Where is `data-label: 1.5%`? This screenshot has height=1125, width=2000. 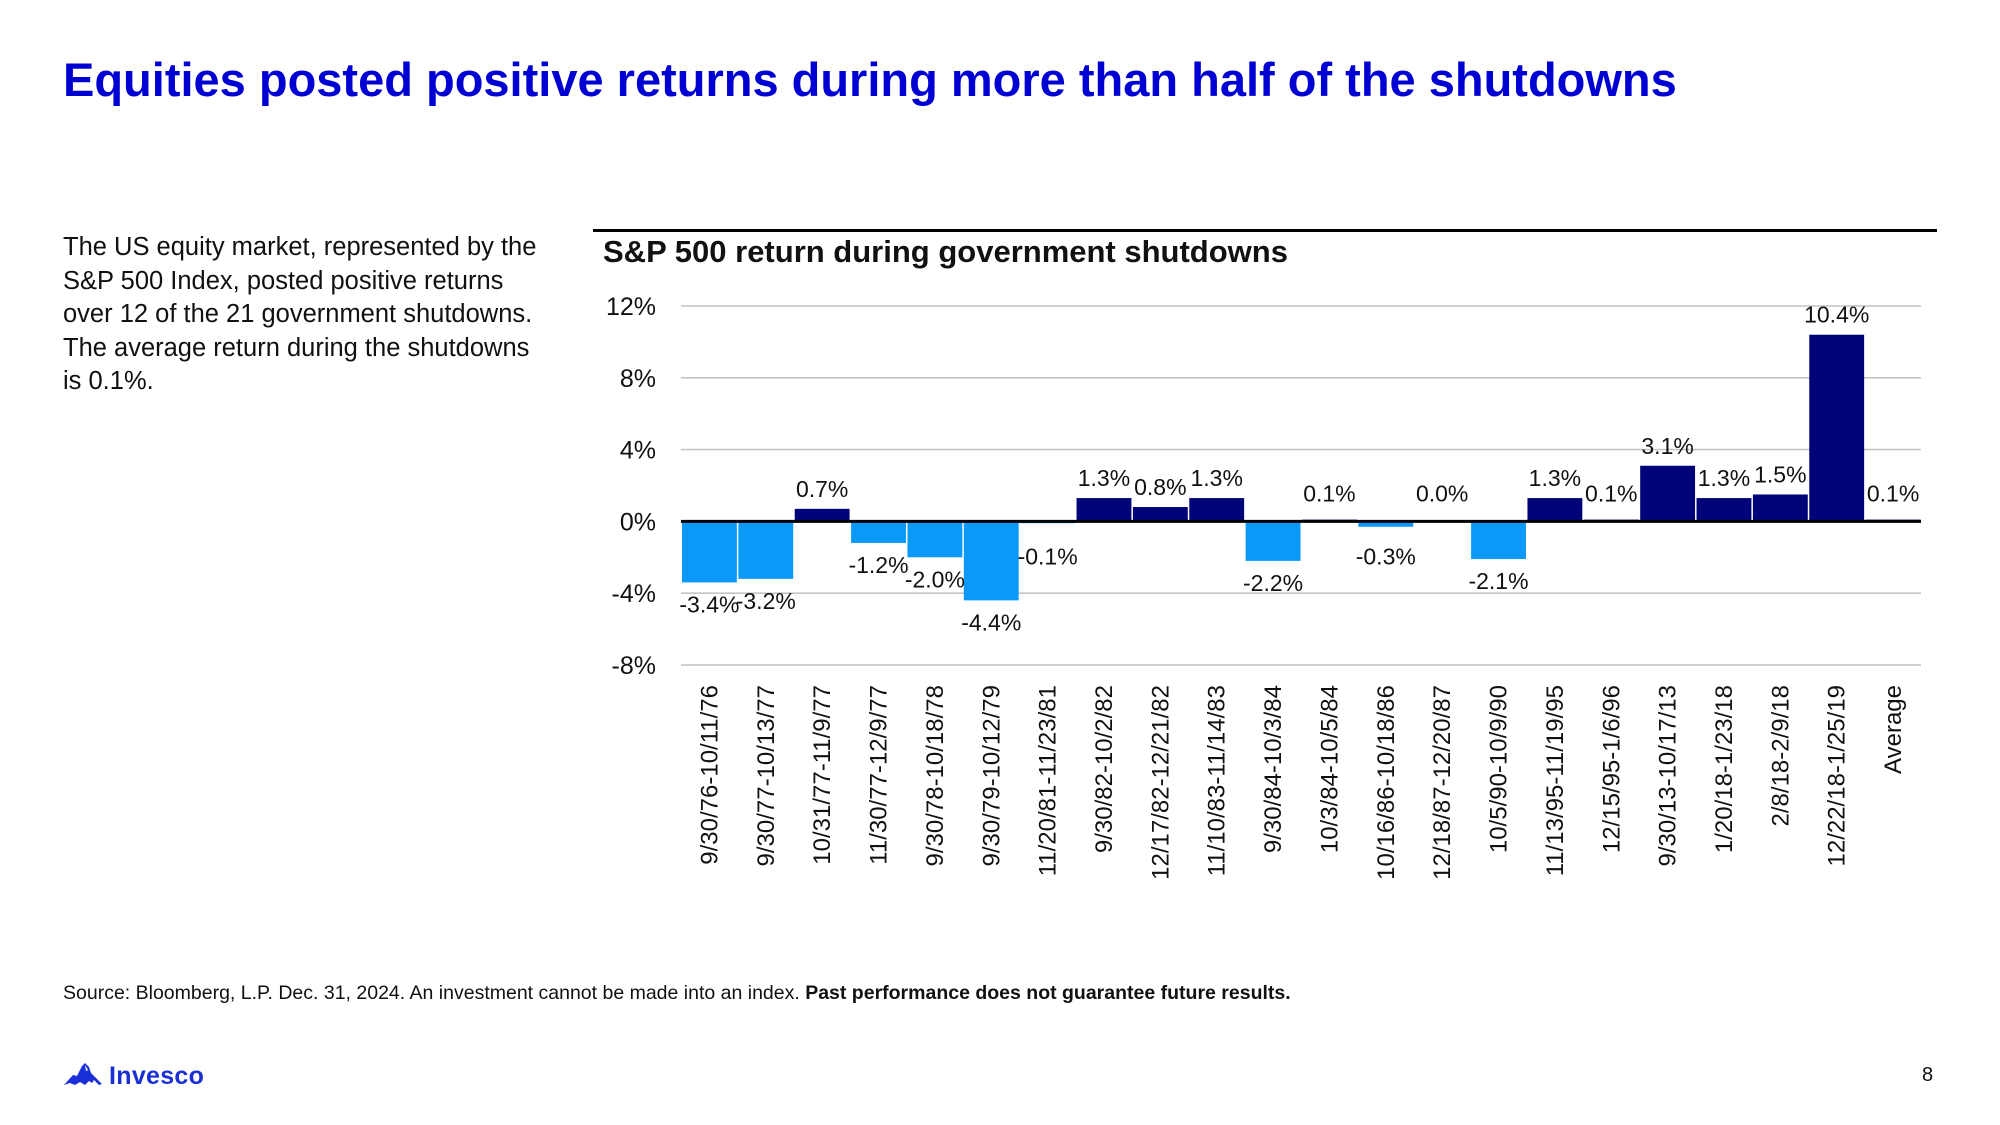
data-label: 1.5% is located at coordinates (1780, 474).